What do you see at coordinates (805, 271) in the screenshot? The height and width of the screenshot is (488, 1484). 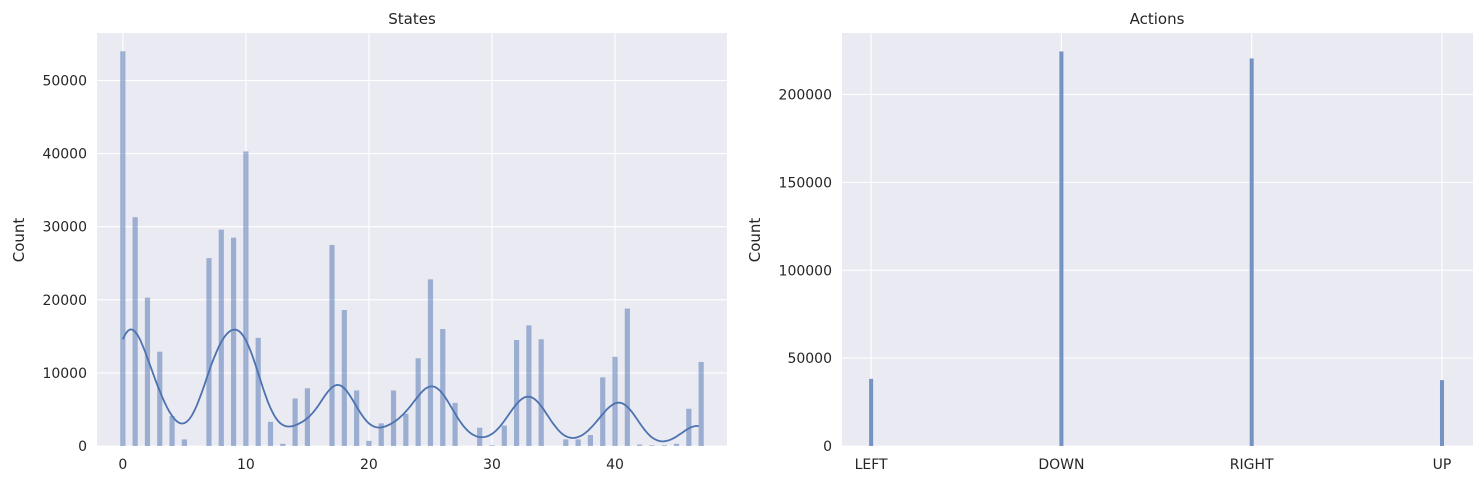 I see `actions-ytick-label: 100000` at bounding box center [805, 271].